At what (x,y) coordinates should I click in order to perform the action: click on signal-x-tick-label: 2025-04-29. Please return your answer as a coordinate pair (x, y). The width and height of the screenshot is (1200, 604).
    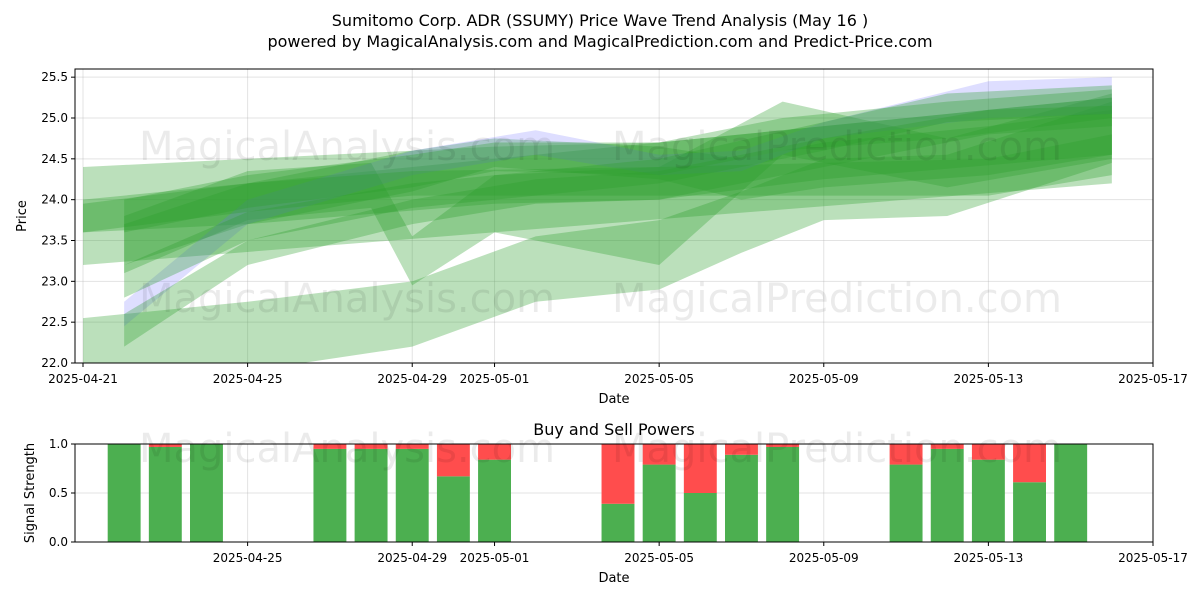
    Looking at the image, I should click on (412, 558).